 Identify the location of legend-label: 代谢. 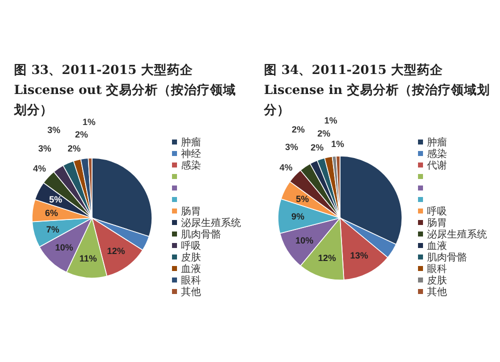
(436, 166).